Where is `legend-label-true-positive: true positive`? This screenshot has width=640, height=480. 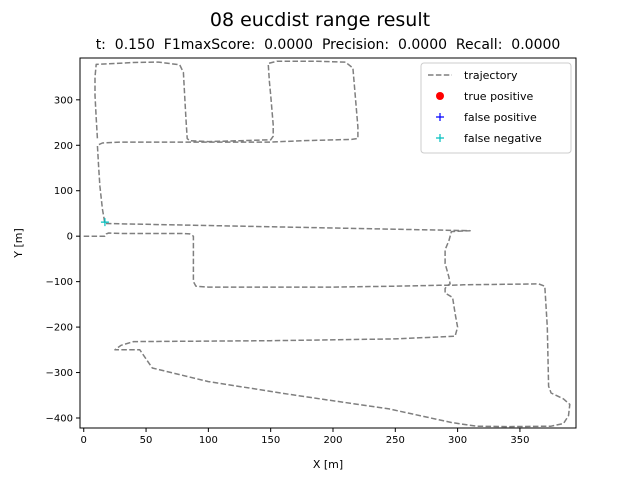
legend-label-true-positive: true positive is located at coordinates (498, 96).